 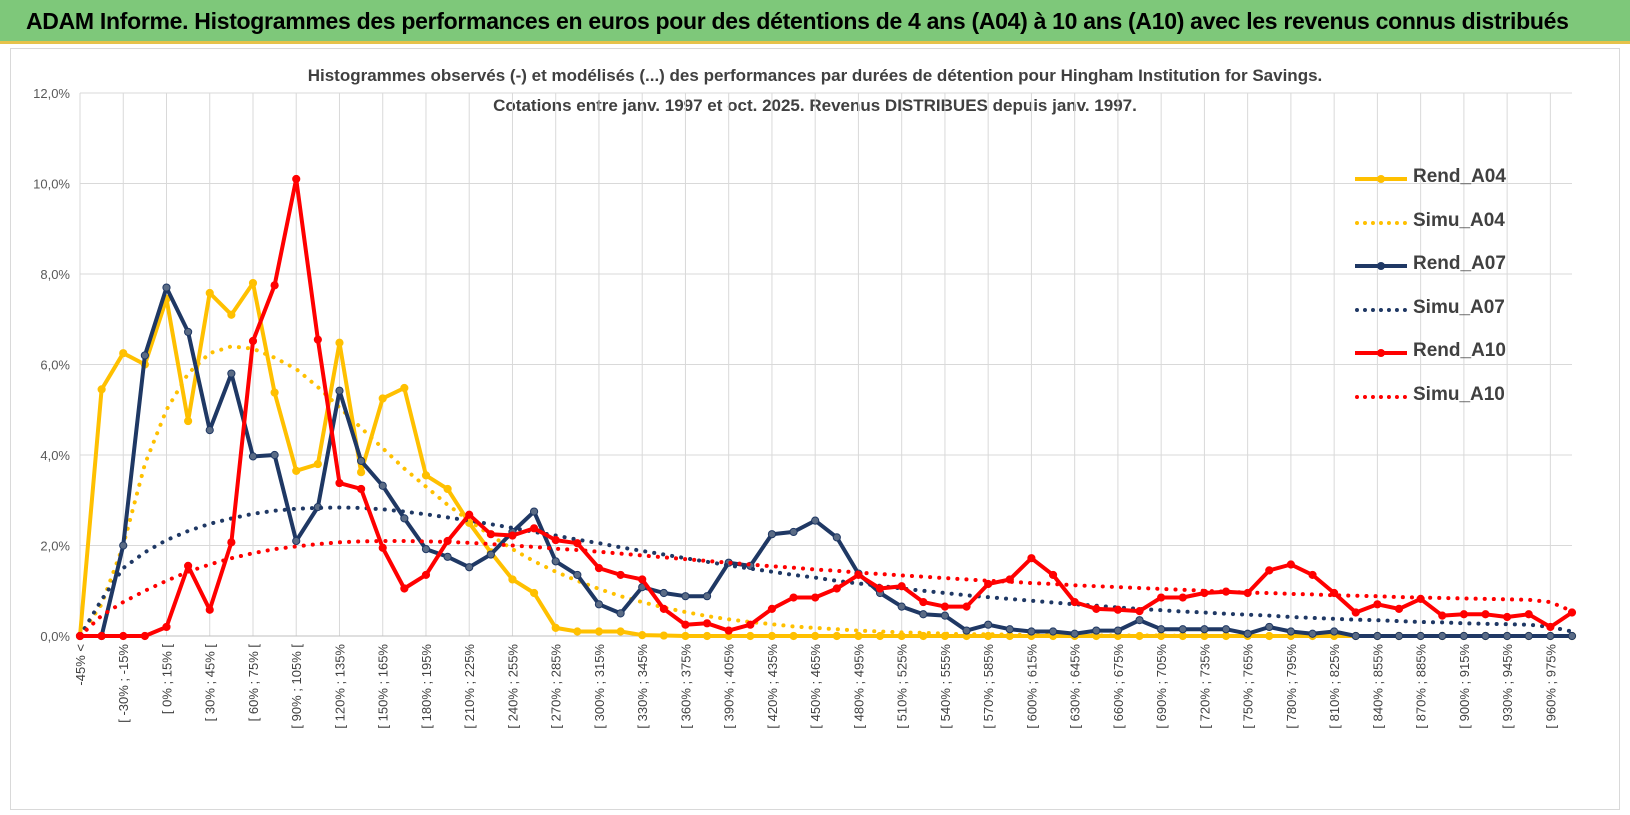 I want to click on x-tick-label: [ 720% ; 735%, so click(x=1204, y=686).